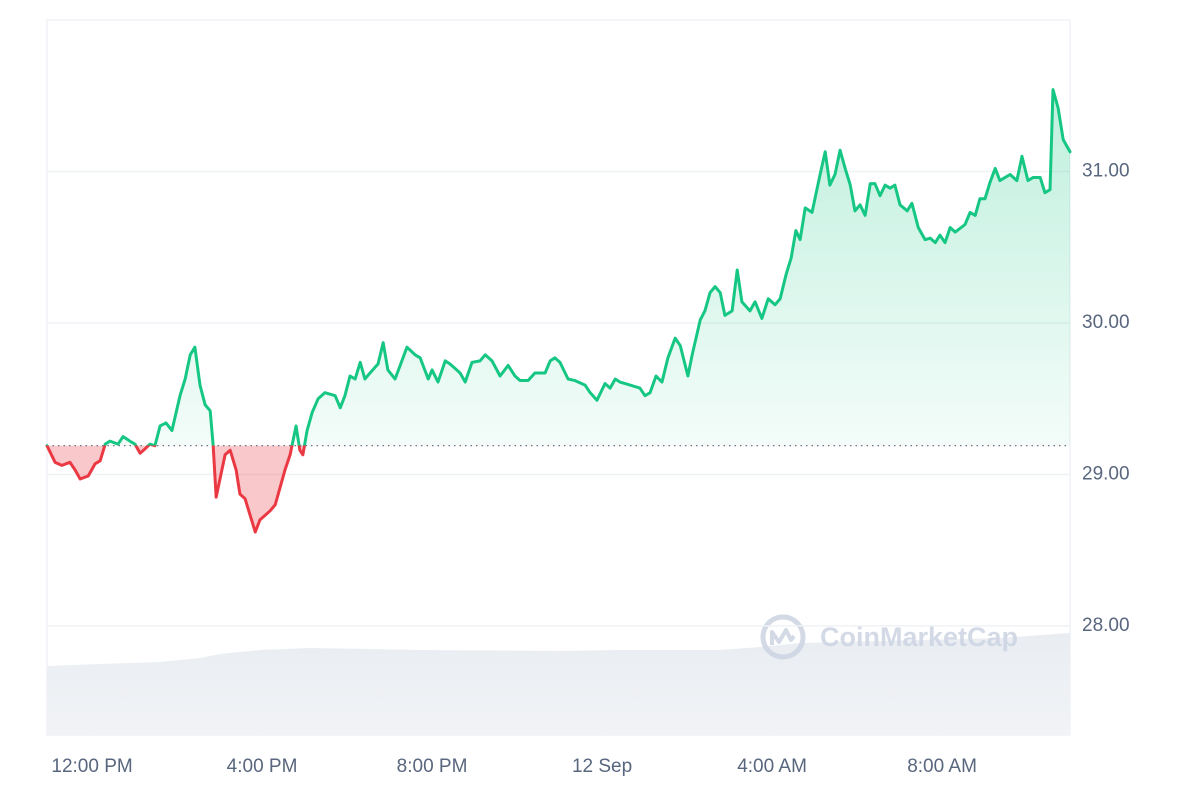 The width and height of the screenshot is (1200, 800). Describe the element at coordinates (91, 766) in the screenshot. I see `x-tick-label: 12:00 PM` at that location.